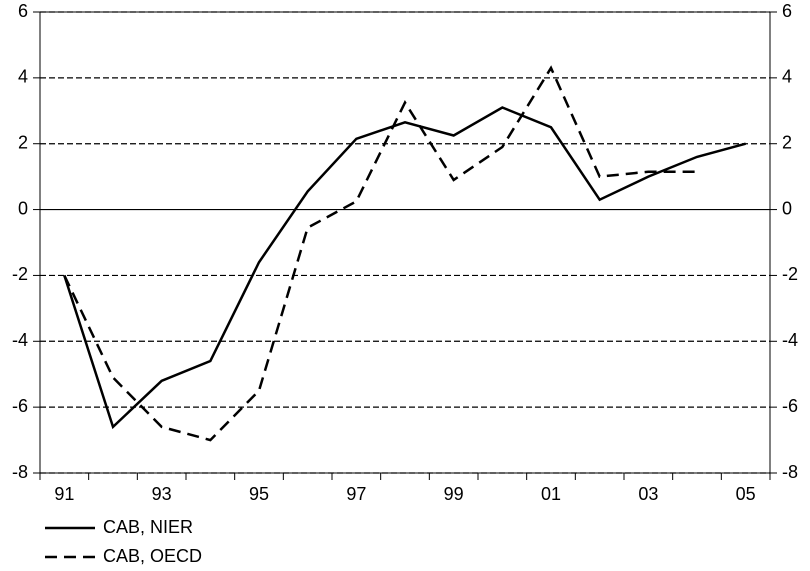  Describe the element at coordinates (152, 556) in the screenshot. I see `legend-label: CAB, OECD` at that location.